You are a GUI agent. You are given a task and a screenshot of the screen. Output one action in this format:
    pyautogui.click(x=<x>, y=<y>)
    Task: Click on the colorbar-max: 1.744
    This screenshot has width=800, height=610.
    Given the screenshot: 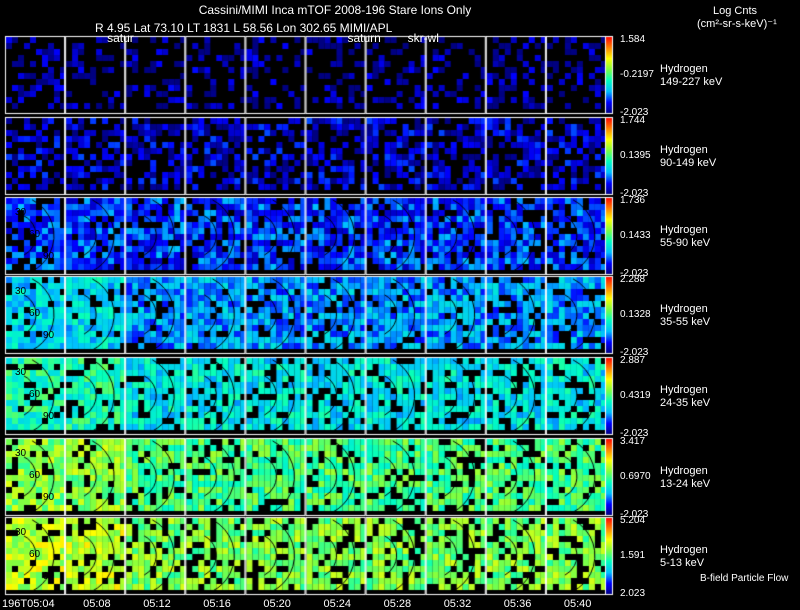 What is the action you would take?
    pyautogui.click(x=633, y=120)
    